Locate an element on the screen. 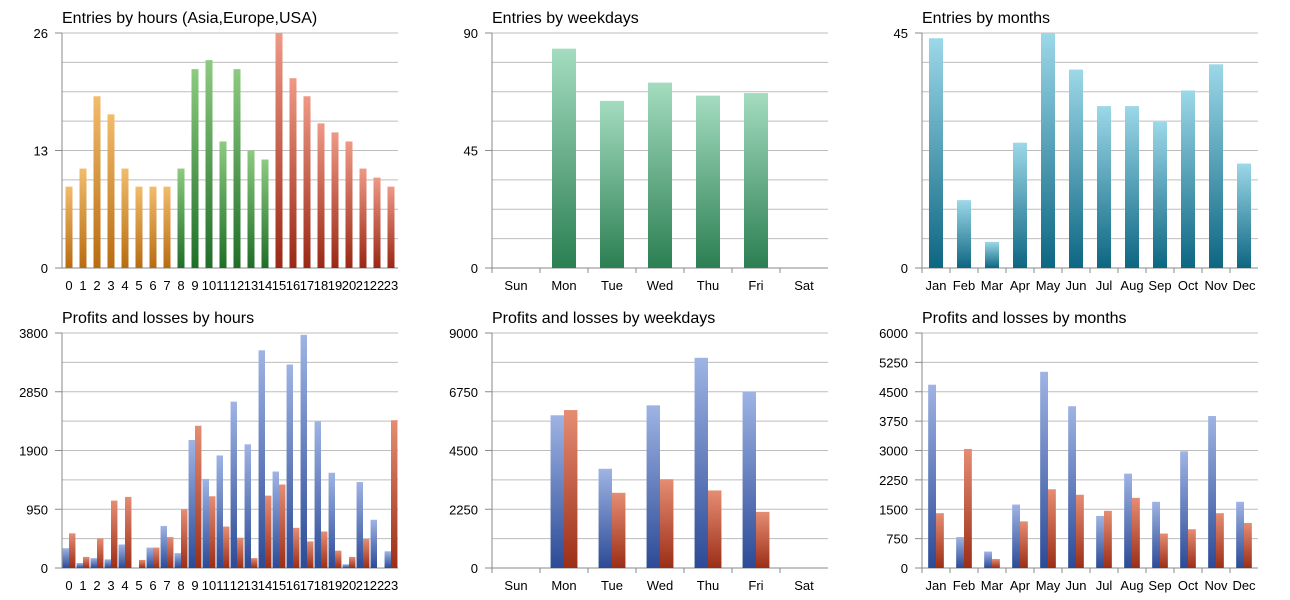 The image size is (1290, 600). x-tick-label: 4 is located at coordinates (124, 585).